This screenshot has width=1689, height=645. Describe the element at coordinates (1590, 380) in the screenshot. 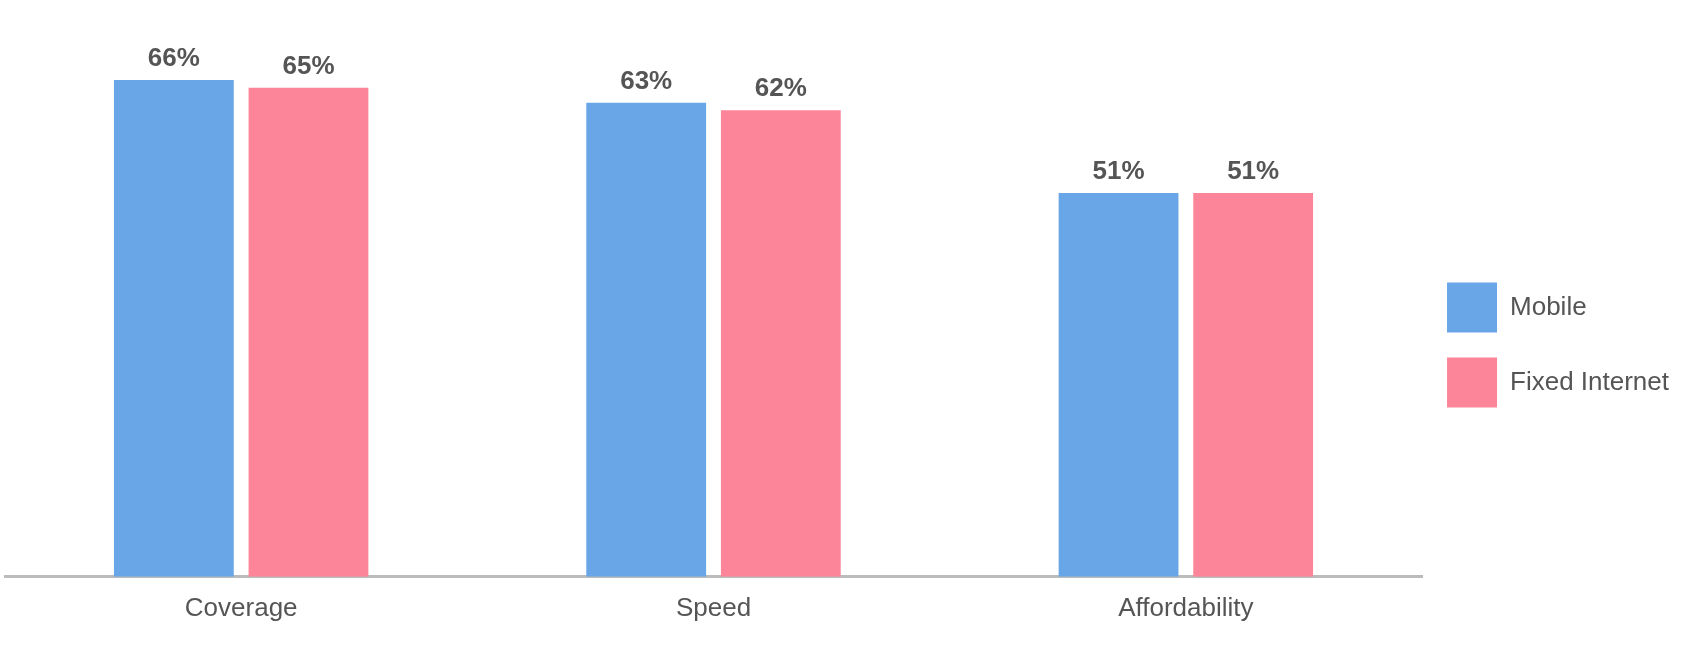

I see `legend-label: Fixed Internet` at that location.